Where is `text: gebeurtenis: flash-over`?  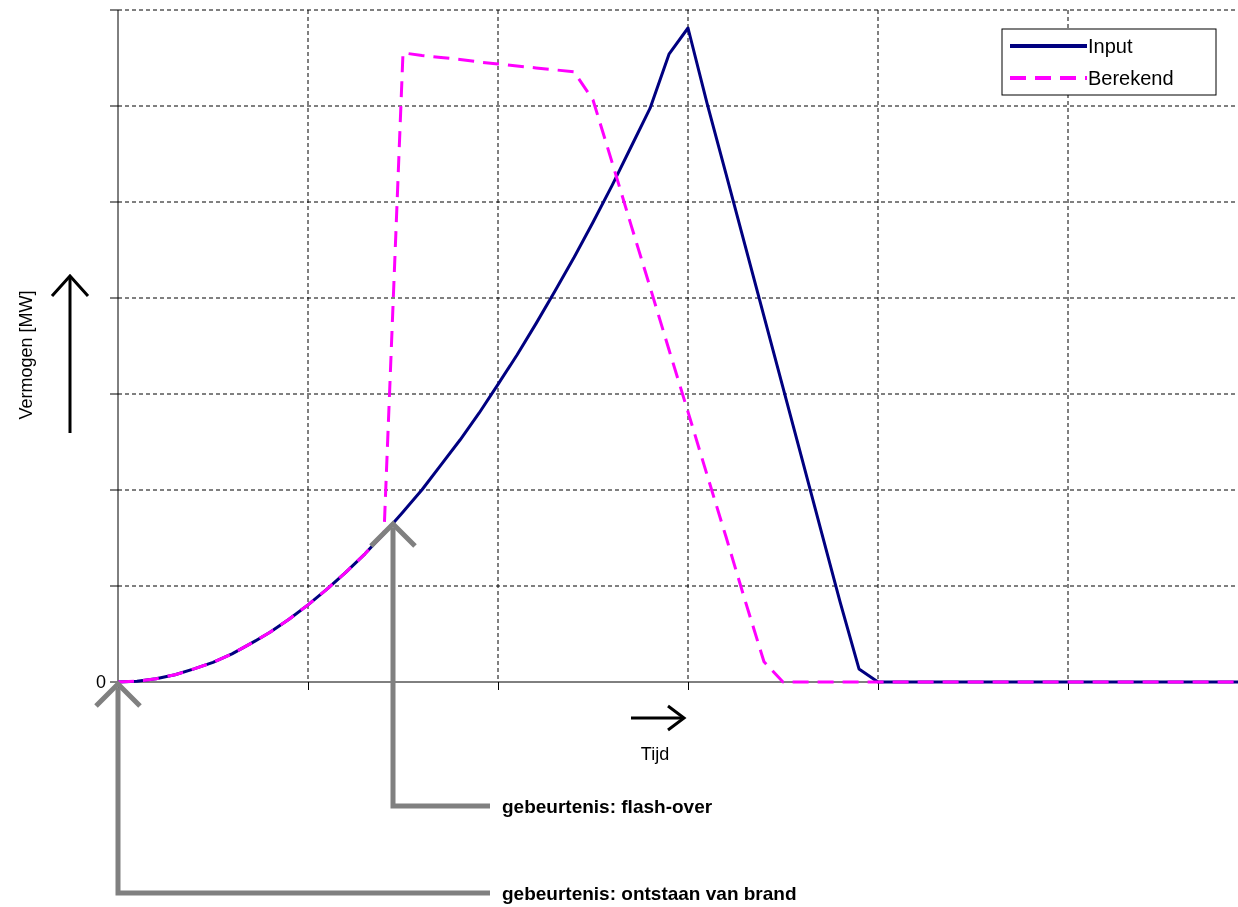 text: gebeurtenis: flash-over is located at coordinates (607, 806).